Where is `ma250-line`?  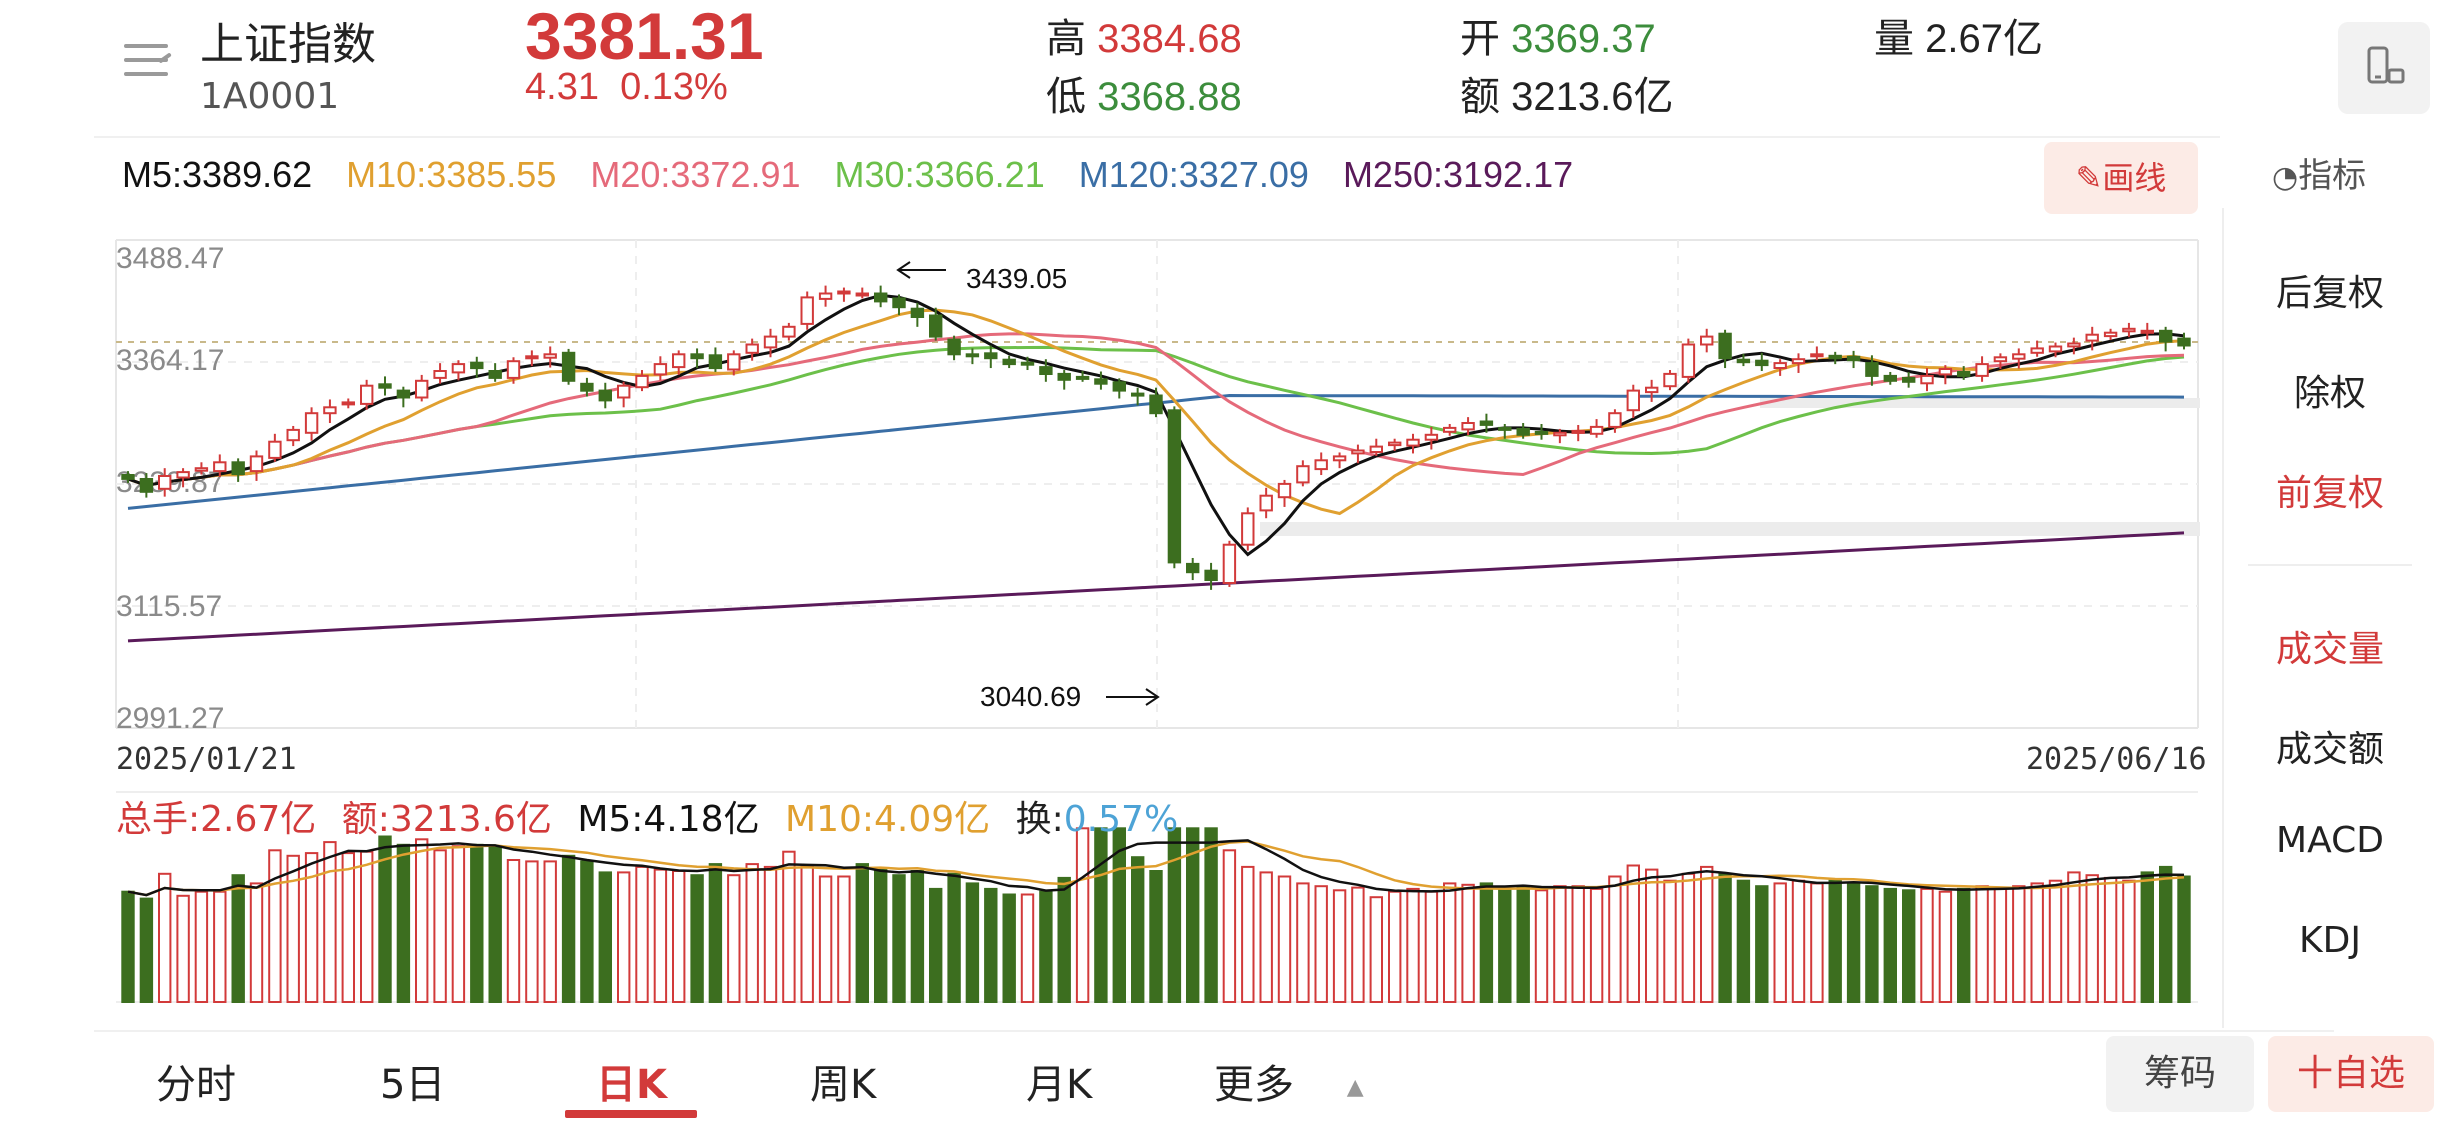
ma250-line is located at coordinates (1156, 587).